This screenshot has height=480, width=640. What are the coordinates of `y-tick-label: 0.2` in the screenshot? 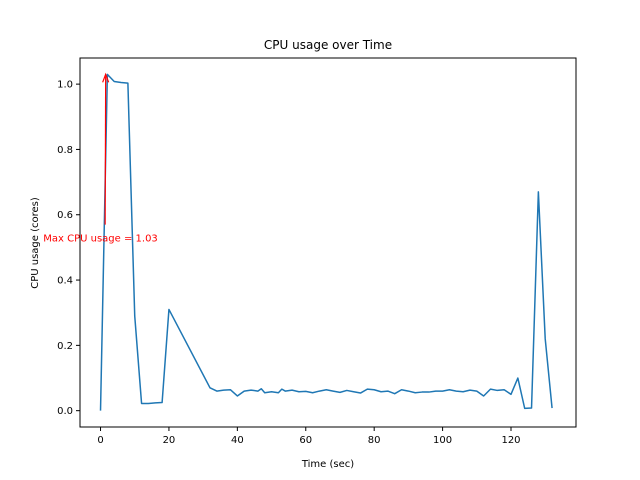 It's located at (65, 346).